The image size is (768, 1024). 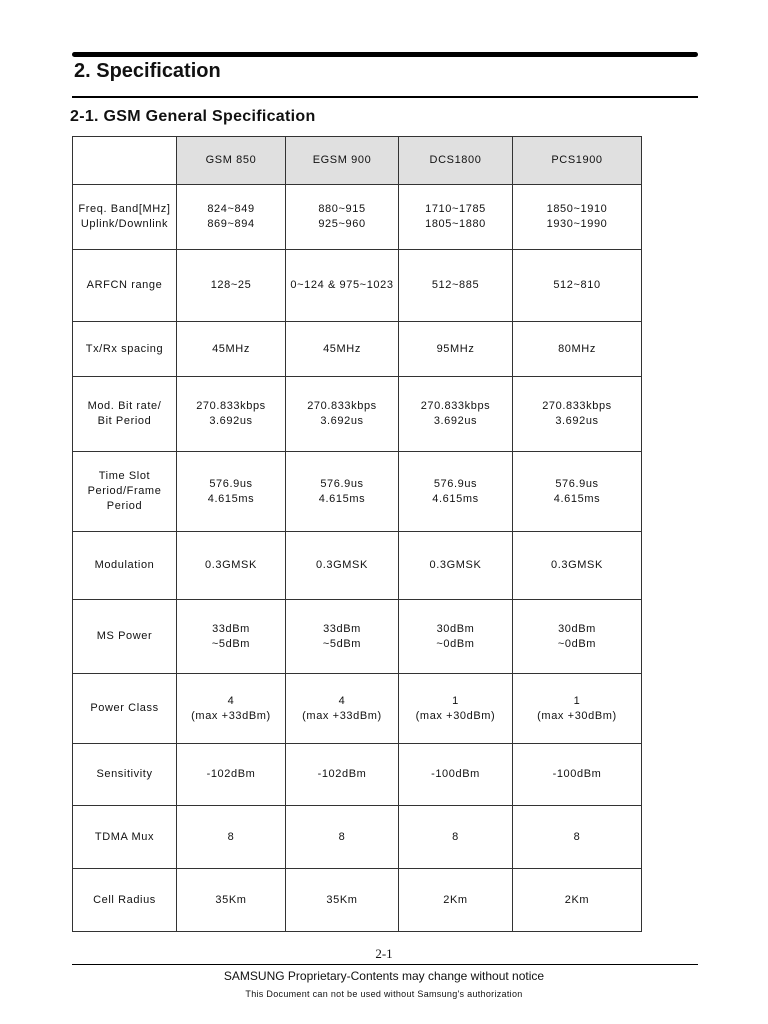 What do you see at coordinates (231, 217) in the screenshot?
I see `table-cell: 824~849 869~894` at bounding box center [231, 217].